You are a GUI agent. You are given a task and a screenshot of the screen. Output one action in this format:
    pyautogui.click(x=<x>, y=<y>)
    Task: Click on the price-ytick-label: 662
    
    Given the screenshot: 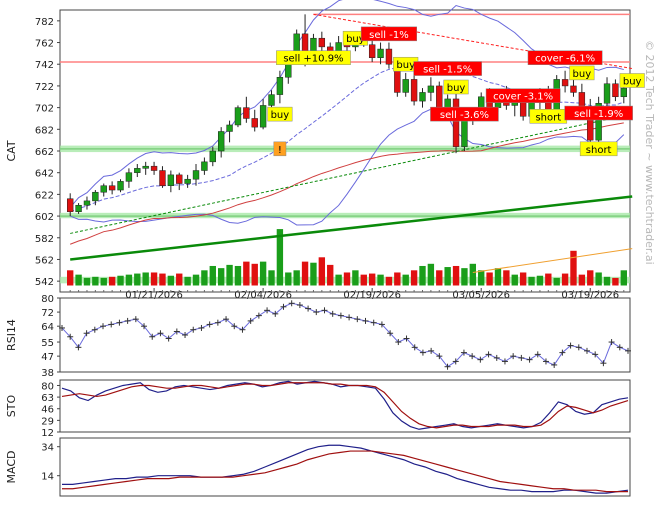 What is the action you would take?
    pyautogui.click(x=44, y=152)
    